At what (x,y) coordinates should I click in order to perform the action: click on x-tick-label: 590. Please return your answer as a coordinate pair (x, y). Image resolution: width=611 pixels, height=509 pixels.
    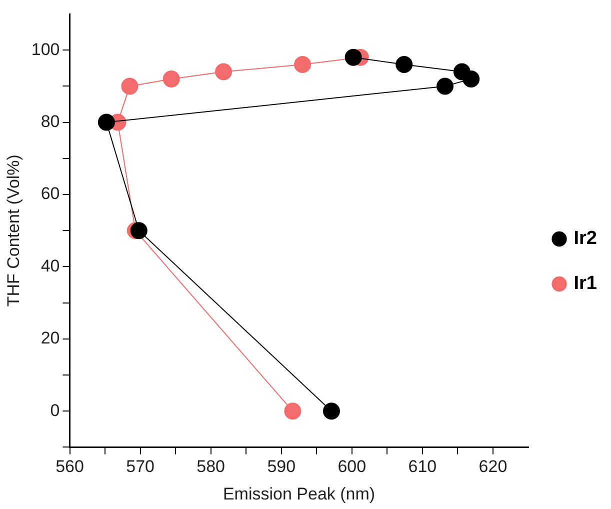
    Looking at the image, I should click on (281, 466).